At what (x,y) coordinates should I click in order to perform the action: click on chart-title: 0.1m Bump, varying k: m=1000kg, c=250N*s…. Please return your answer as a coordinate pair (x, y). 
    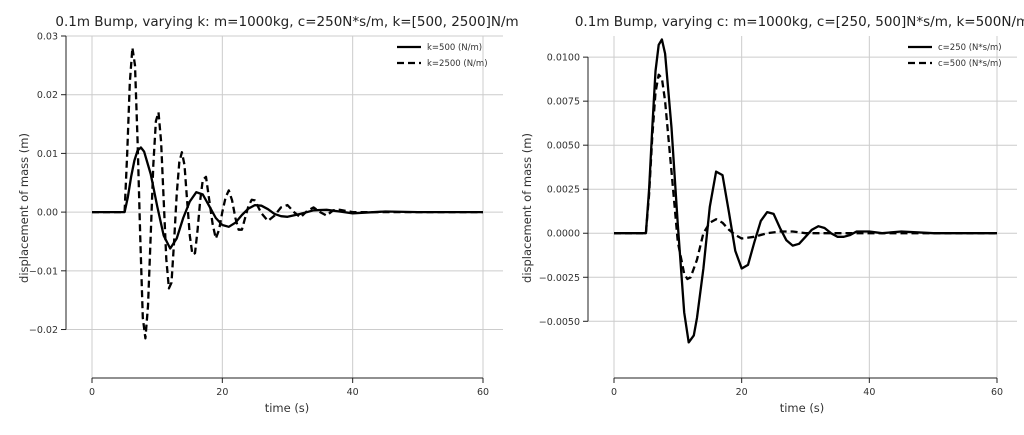
    Looking at the image, I should click on (286, 22).